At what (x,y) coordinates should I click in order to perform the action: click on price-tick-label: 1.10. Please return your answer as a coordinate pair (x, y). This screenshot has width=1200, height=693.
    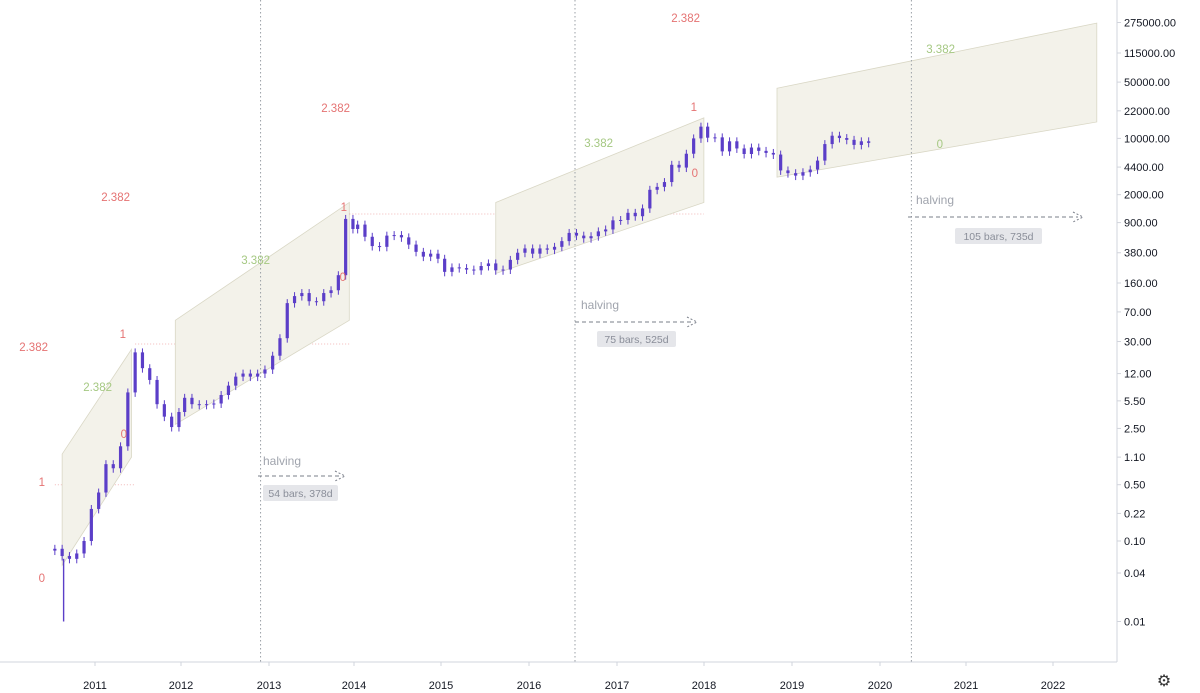
    Looking at the image, I should click on (1134, 458).